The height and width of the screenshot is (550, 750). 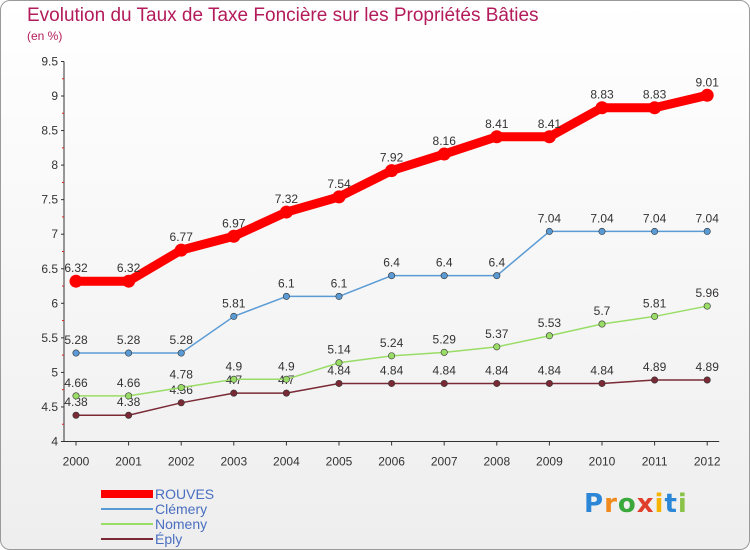 I want to click on data-label: 5.29, so click(x=445, y=339).